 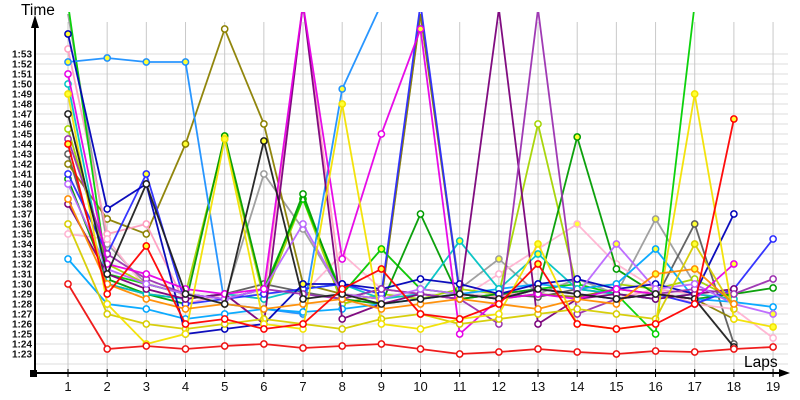 What do you see at coordinates (616, 386) in the screenshot?
I see `x-tick-label: 15` at bounding box center [616, 386].